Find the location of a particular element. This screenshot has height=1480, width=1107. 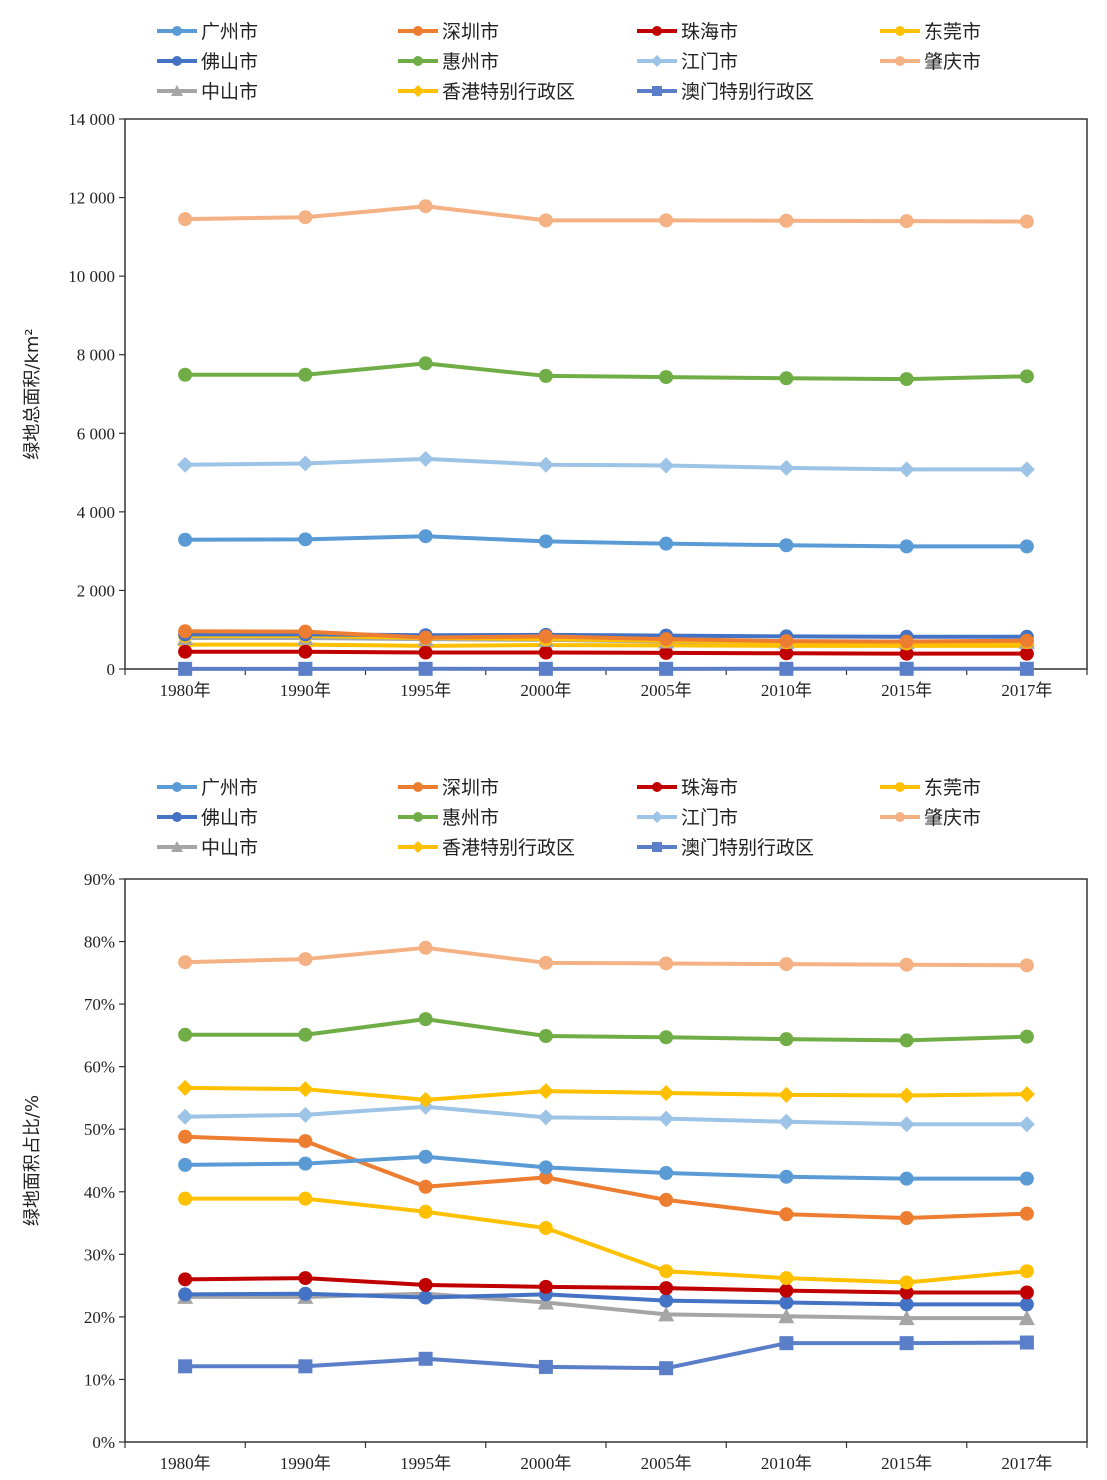

series-深圳市 is located at coordinates (606, 636).